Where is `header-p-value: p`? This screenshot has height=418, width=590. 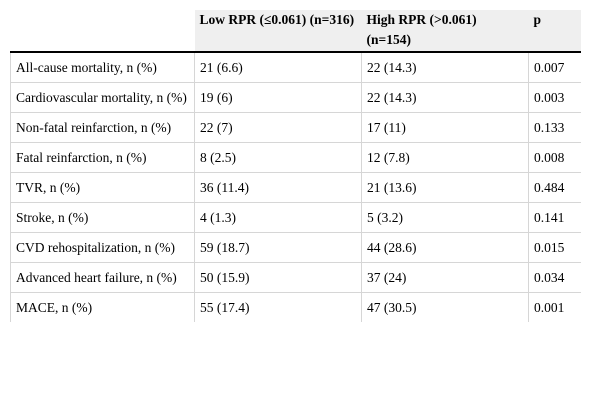 header-p-value: p is located at coordinates (554, 31).